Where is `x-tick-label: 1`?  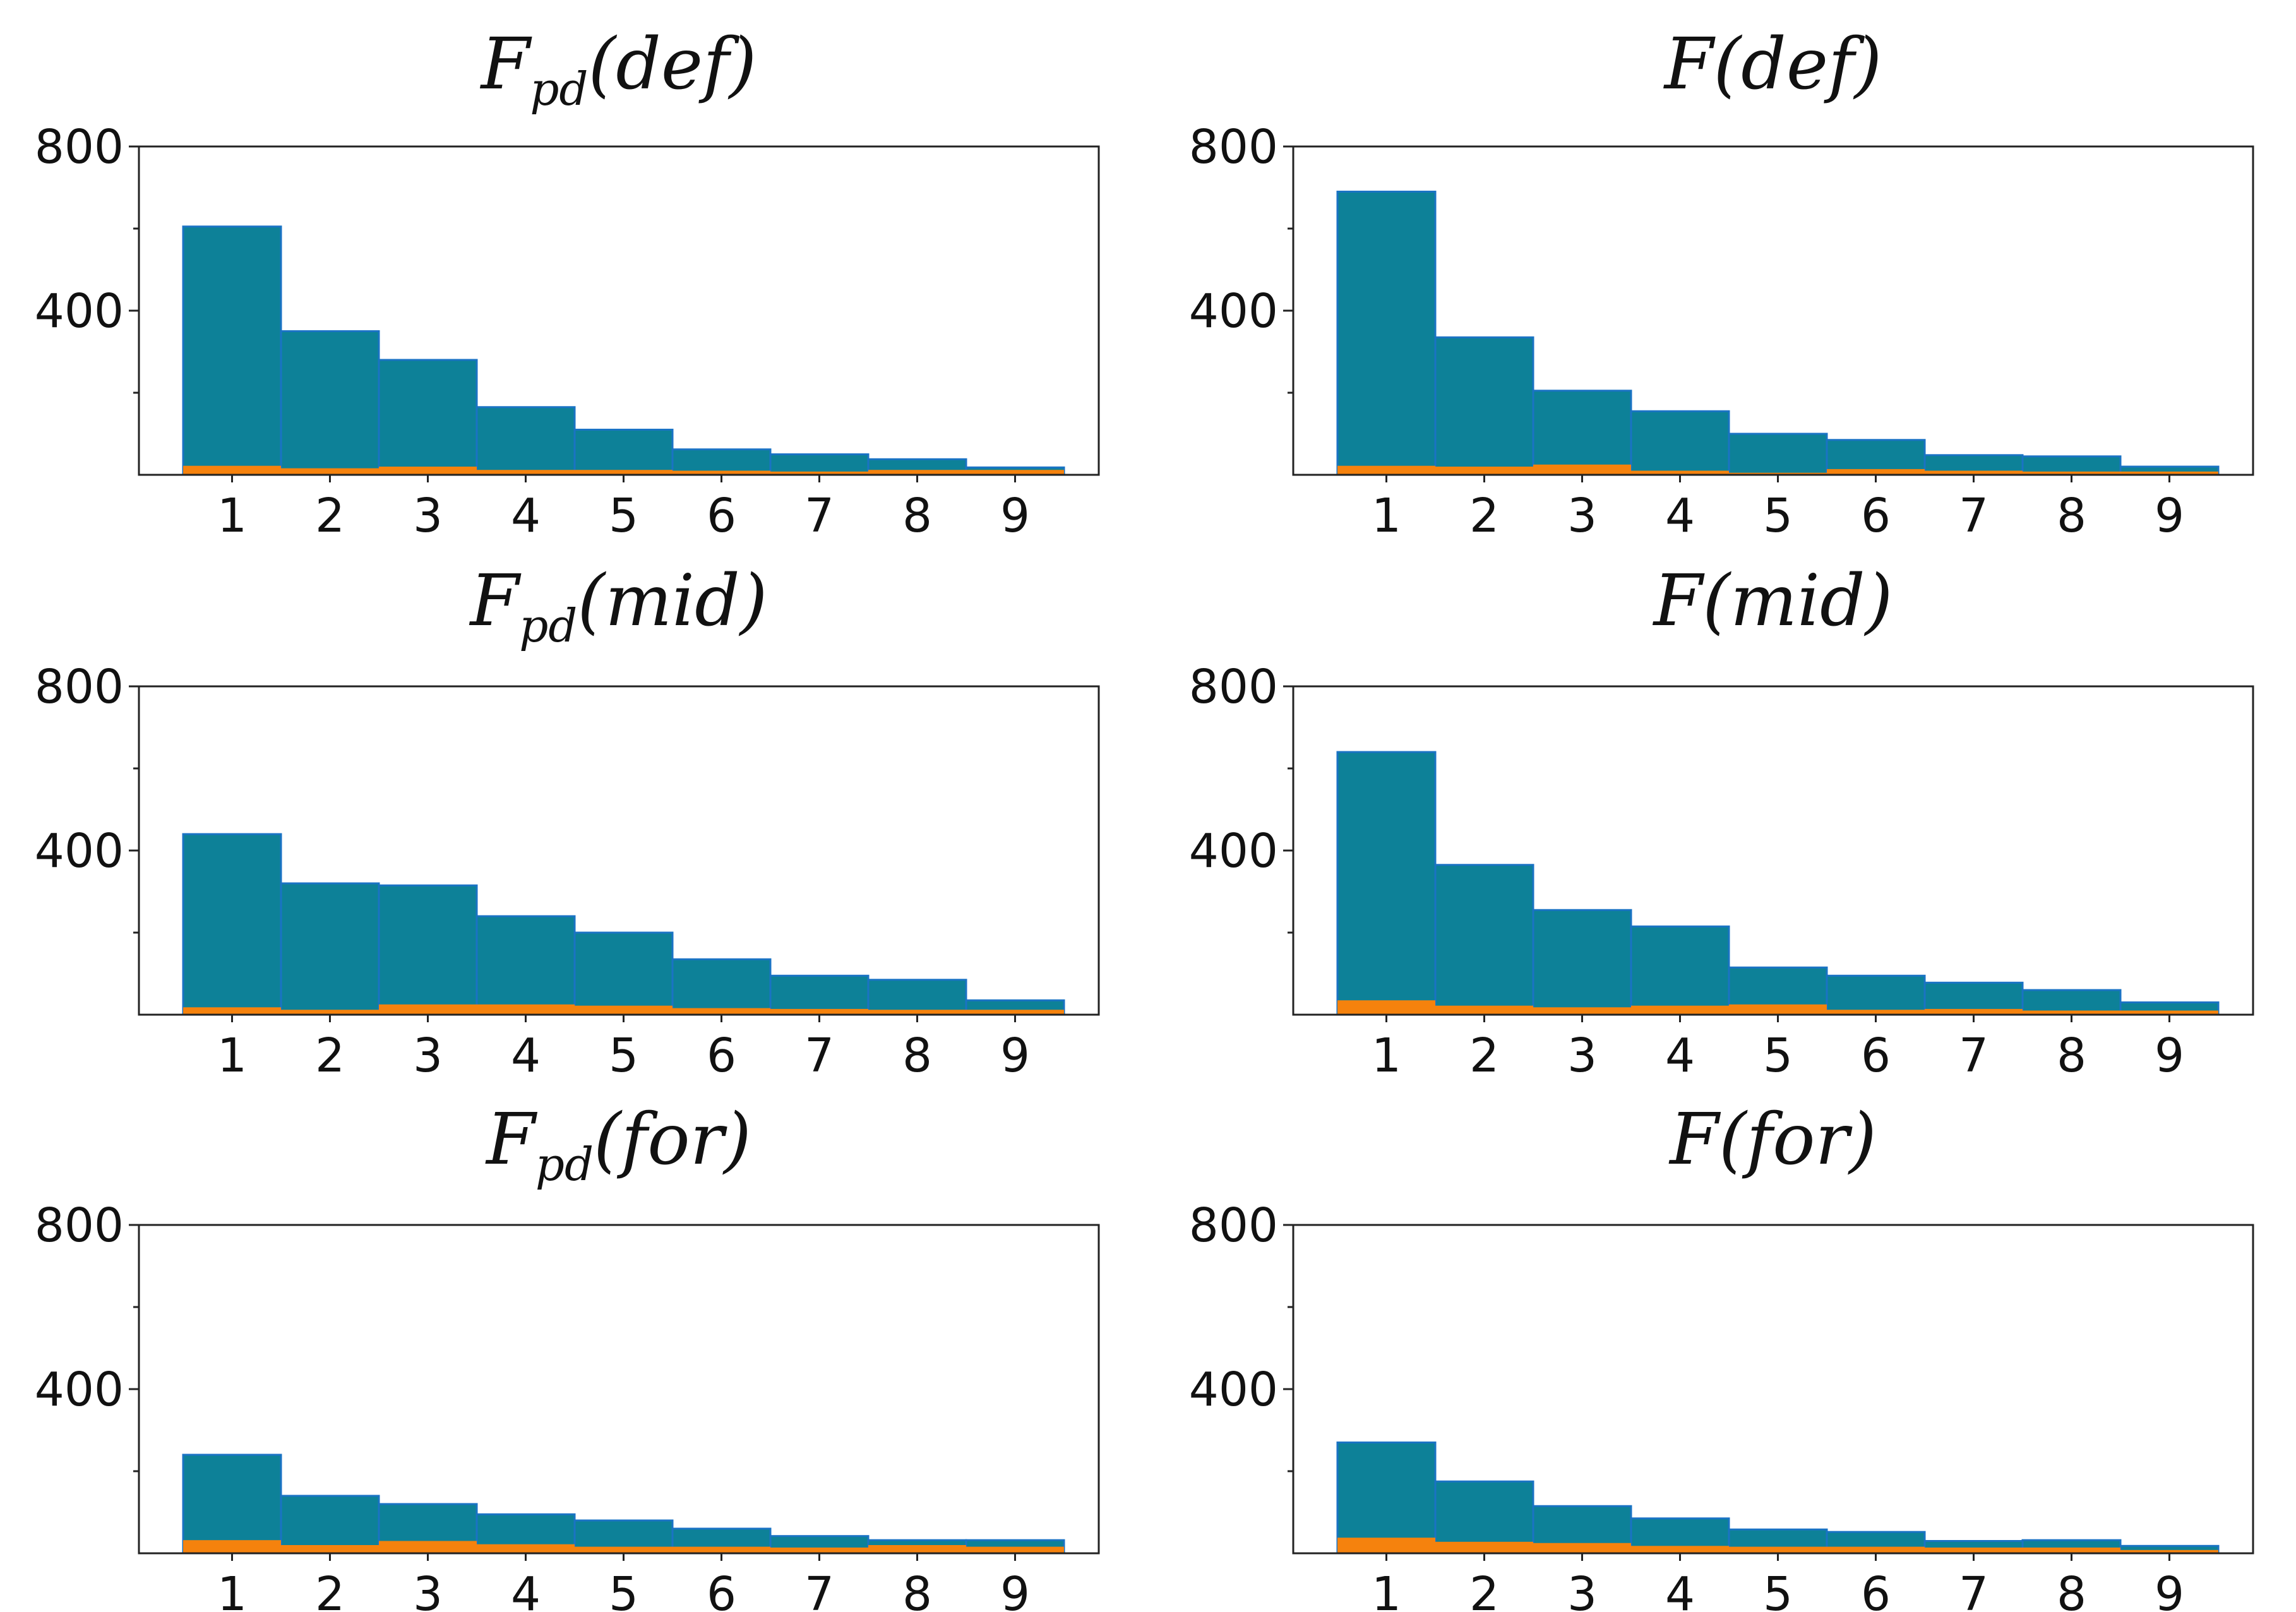
x-tick-label: 1 is located at coordinates (232, 516).